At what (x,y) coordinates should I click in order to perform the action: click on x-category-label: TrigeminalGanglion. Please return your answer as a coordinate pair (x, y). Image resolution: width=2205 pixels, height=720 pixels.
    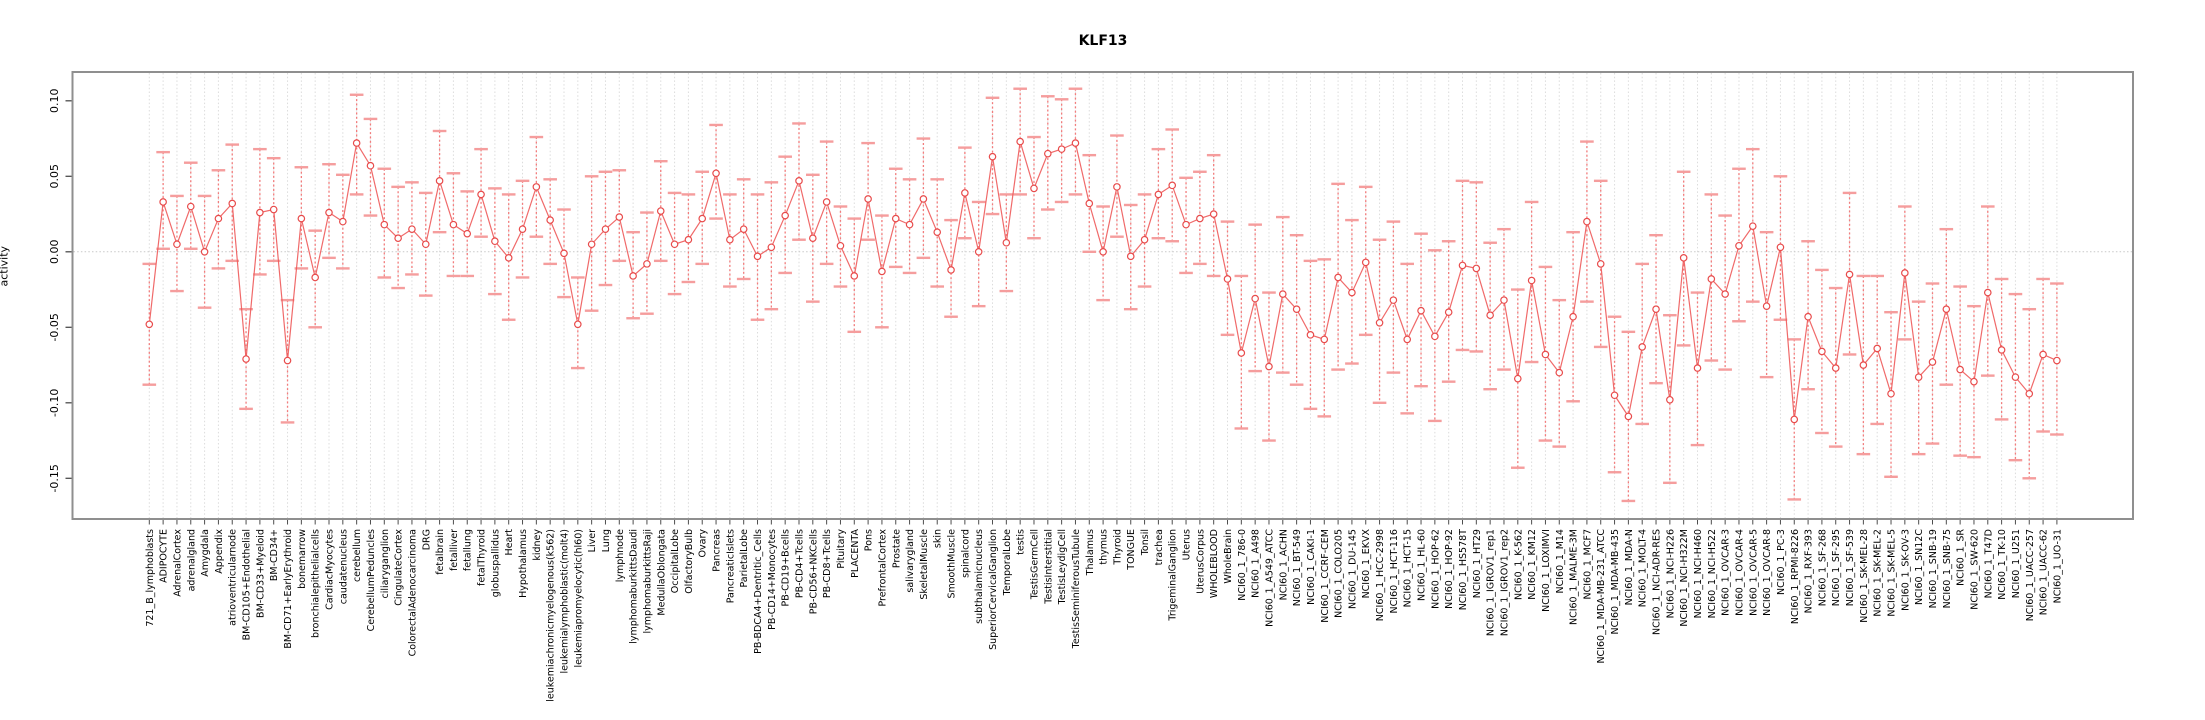
    Looking at the image, I should click on (1173, 575).